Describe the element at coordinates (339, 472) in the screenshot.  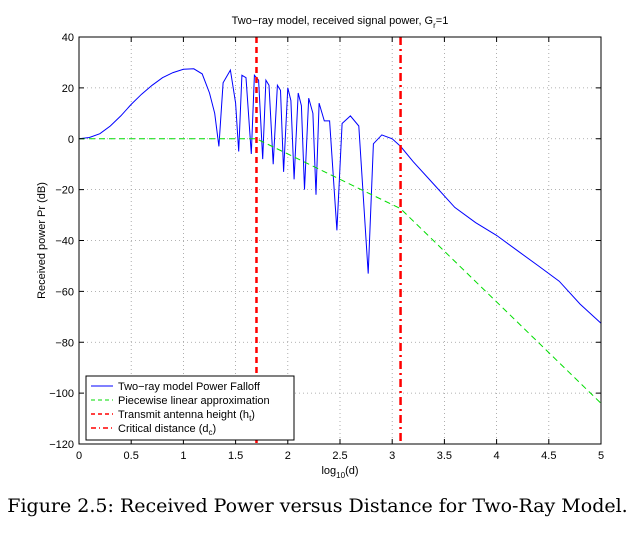
I see `x-axis-label: log10(d)` at that location.